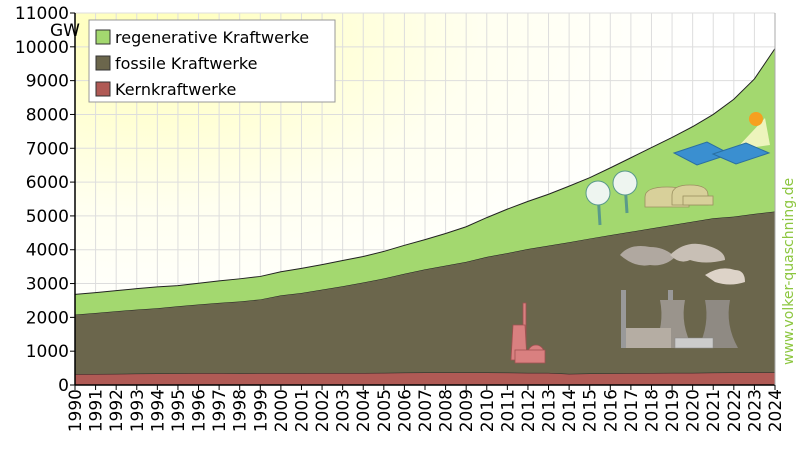 The height and width of the screenshot is (450, 800). Describe the element at coordinates (179, 410) in the screenshot. I see `x-tick-label: 1995` at that location.